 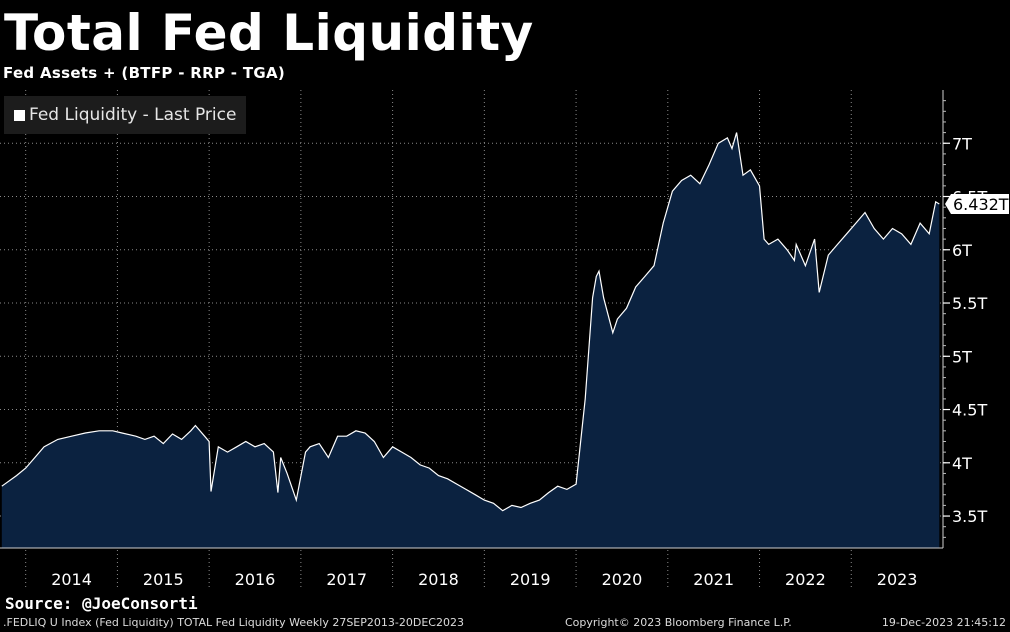 I want to click on last-value-box, so click(x=977, y=203).